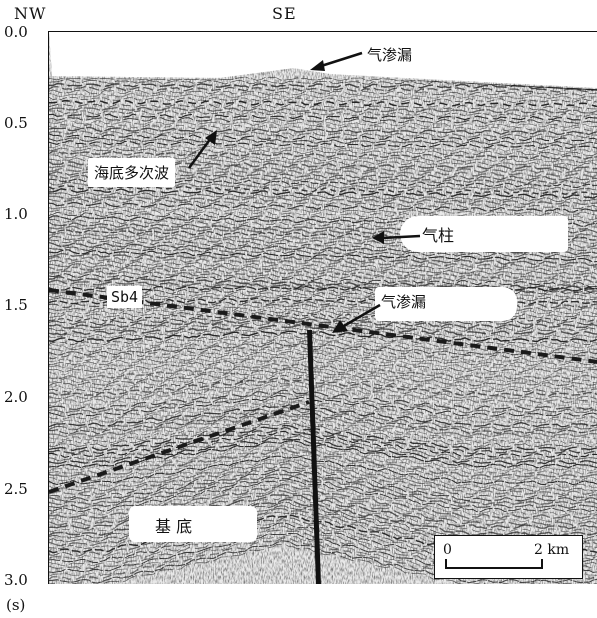 The image size is (597, 618). I want to click on callout-text: 气柱, so click(438, 235).